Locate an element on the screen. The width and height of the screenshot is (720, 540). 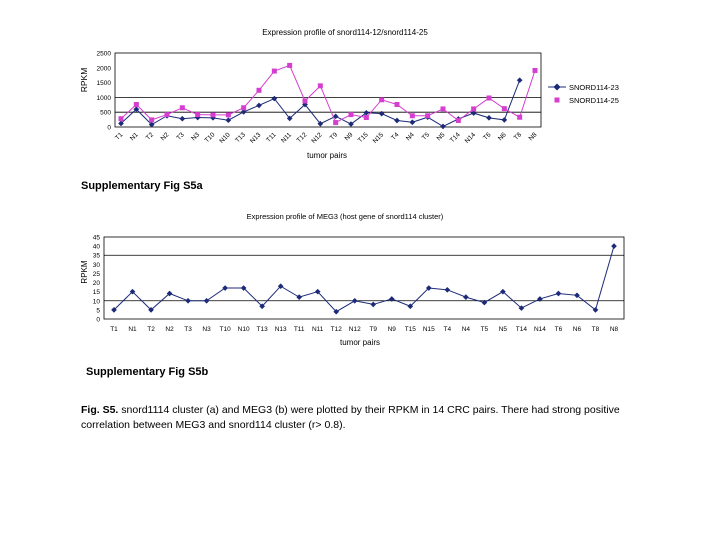
chart-a-plot-area is located at coordinates (328, 90).